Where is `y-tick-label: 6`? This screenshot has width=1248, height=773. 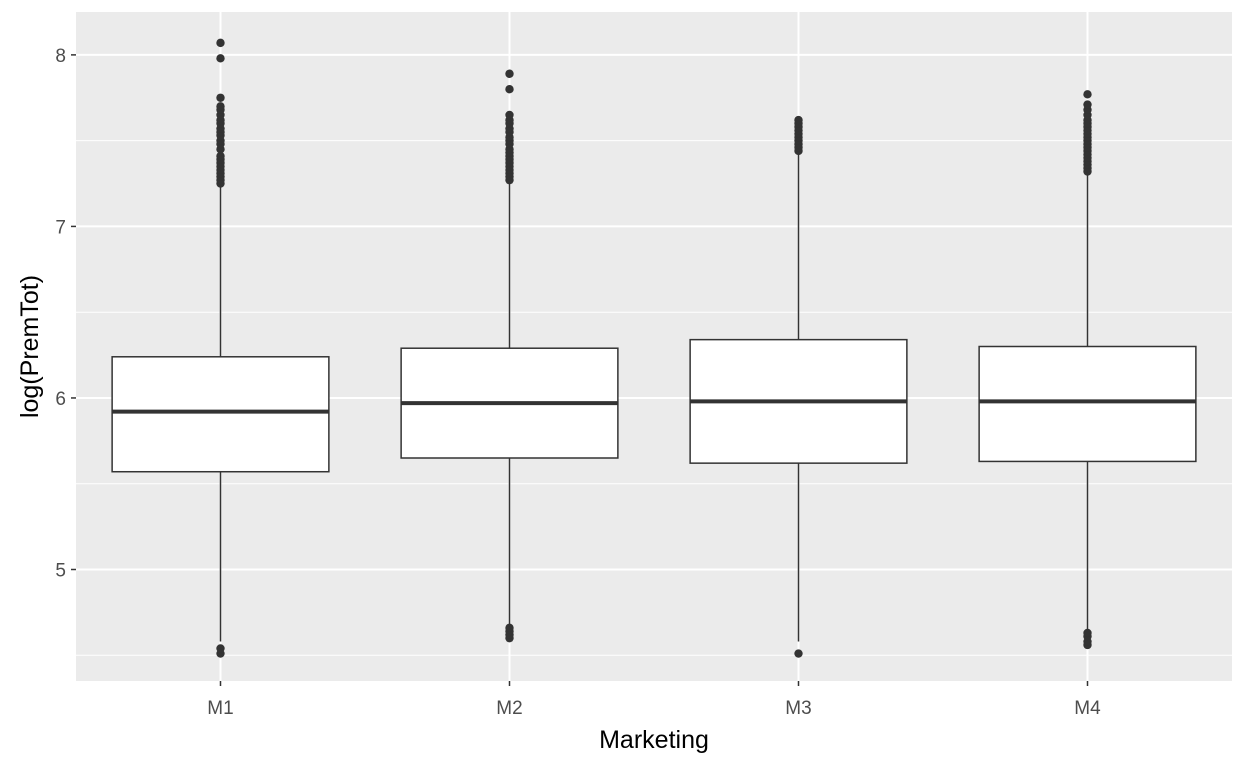 y-tick-label: 6 is located at coordinates (60, 399).